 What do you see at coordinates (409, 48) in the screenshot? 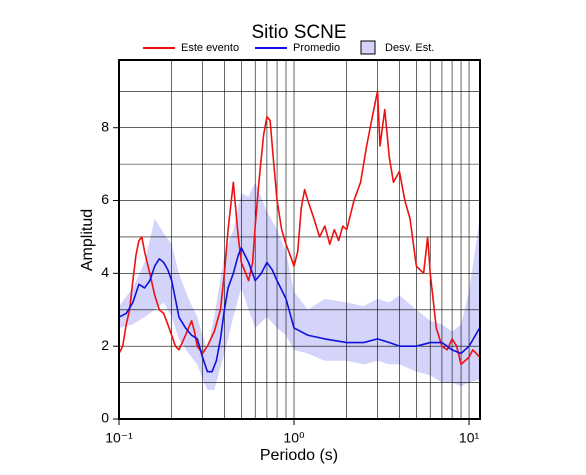
I see `legend-label: Desv. Est.` at bounding box center [409, 48].